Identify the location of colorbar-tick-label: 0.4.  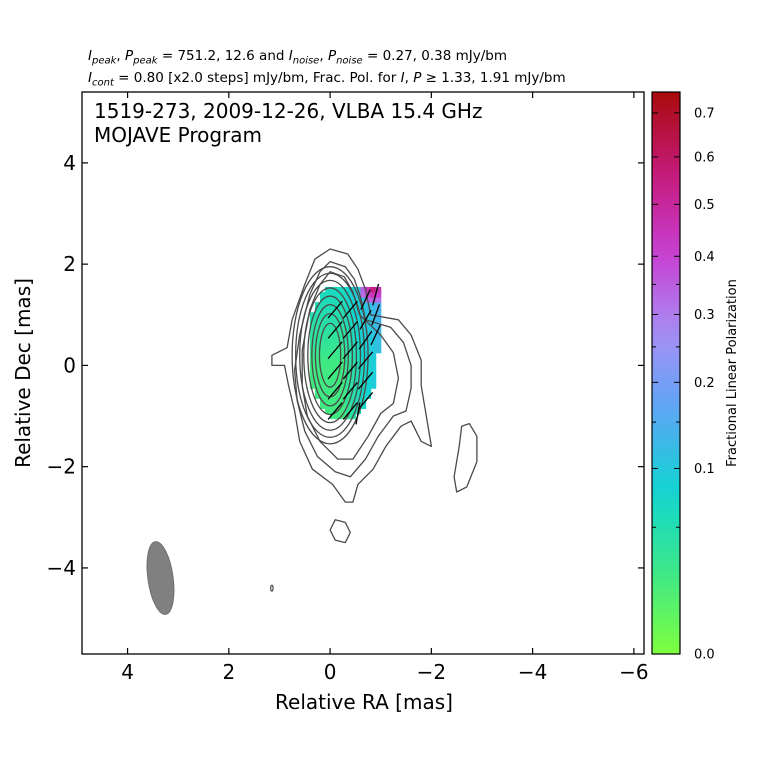
(704, 257).